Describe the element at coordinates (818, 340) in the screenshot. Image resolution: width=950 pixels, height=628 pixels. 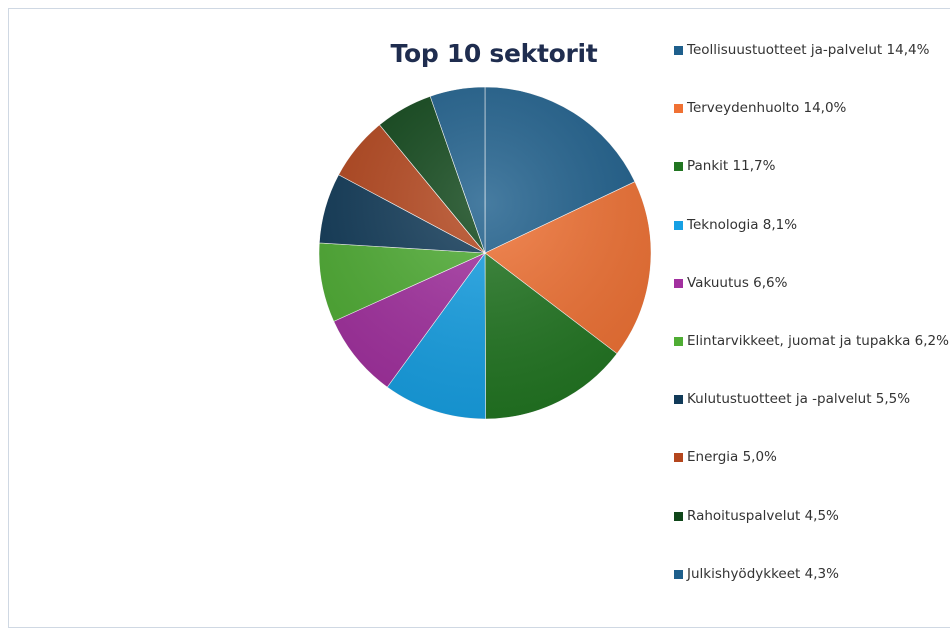
I see `legend-label: Elintarvikkeet, juomat ja tupakka 6,2%` at that location.